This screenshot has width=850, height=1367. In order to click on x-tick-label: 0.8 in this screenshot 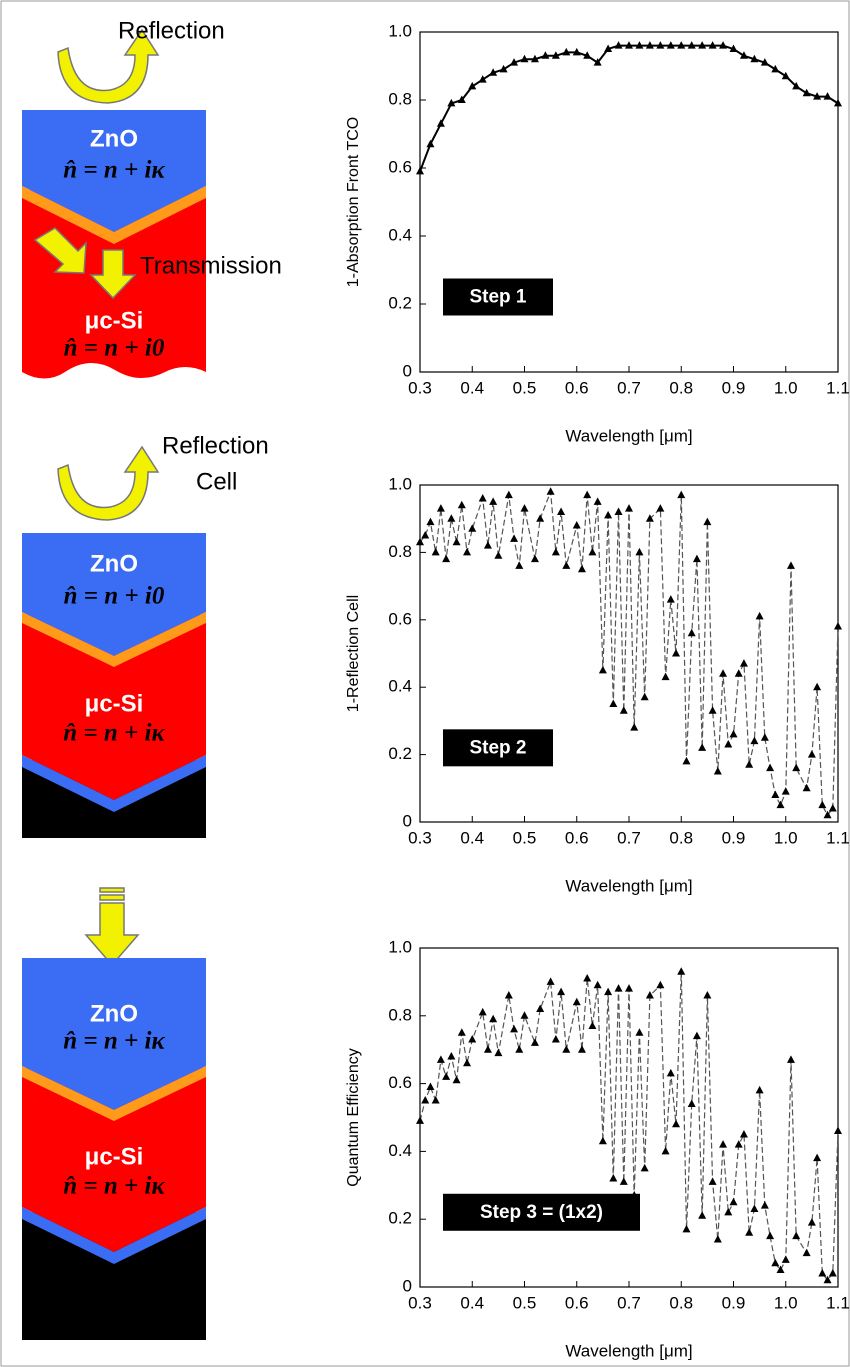, I will do `click(681, 387)`.